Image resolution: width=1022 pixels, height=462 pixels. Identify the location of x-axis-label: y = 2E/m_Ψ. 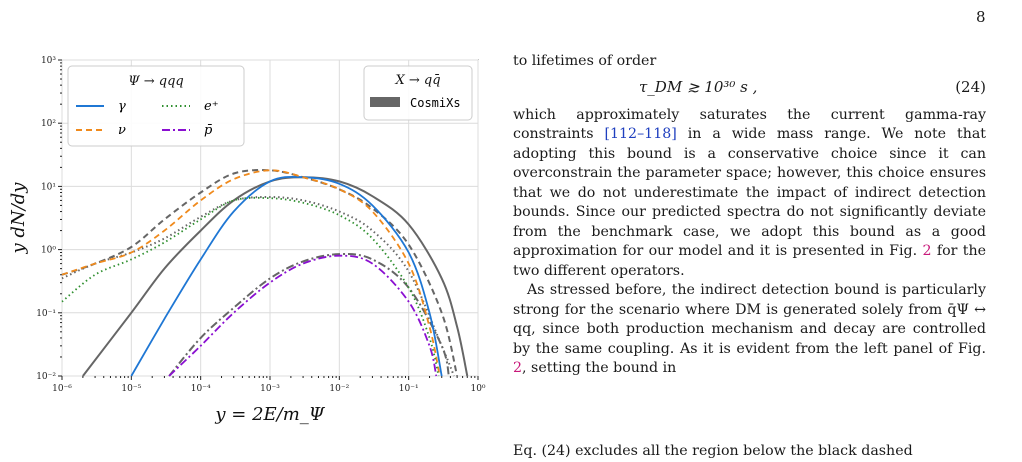
(269, 414).